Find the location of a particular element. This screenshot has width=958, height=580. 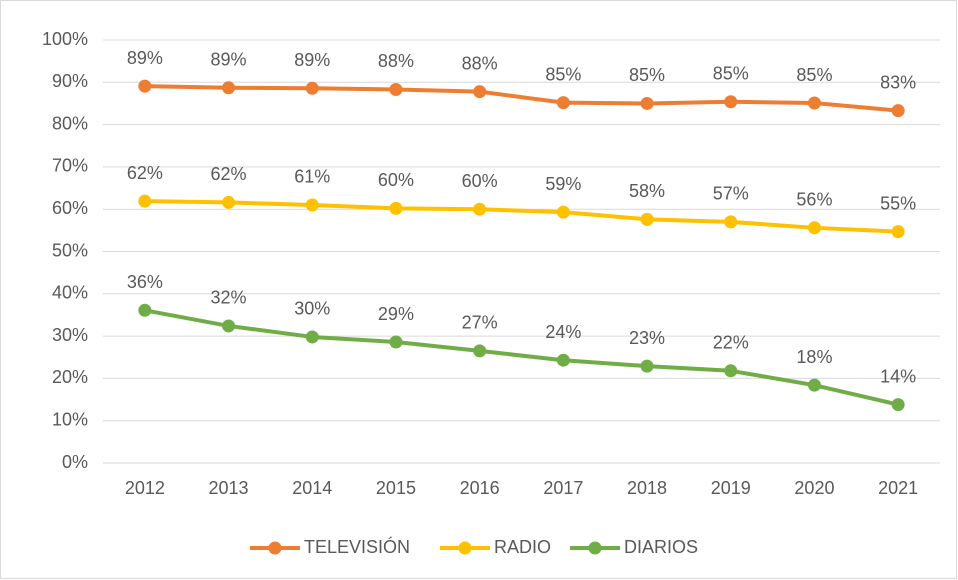

value-label: 18% is located at coordinates (814, 357).